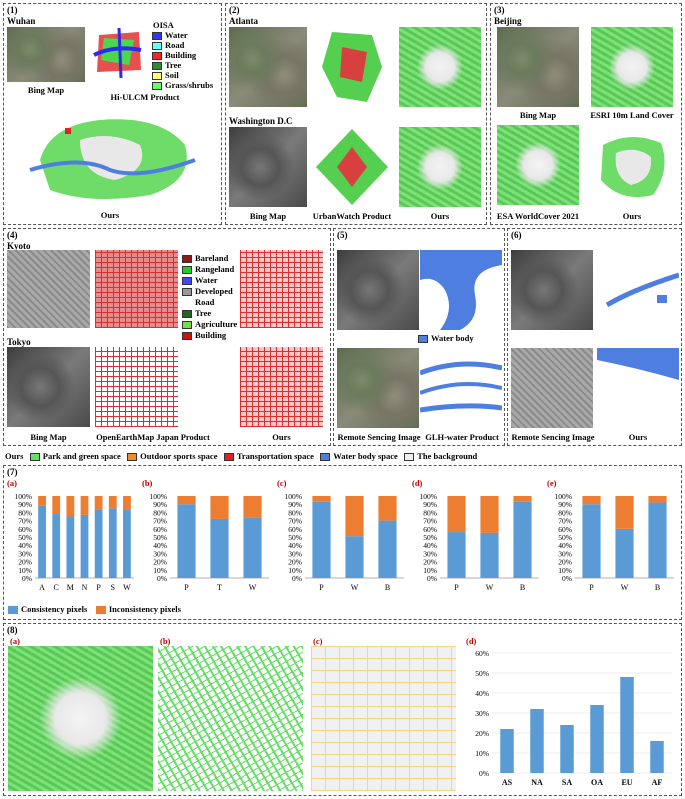 This screenshot has height=799, width=685. What do you see at coordinates (147, 483) in the screenshot?
I see `subfigure-label: (b)` at bounding box center [147, 483].